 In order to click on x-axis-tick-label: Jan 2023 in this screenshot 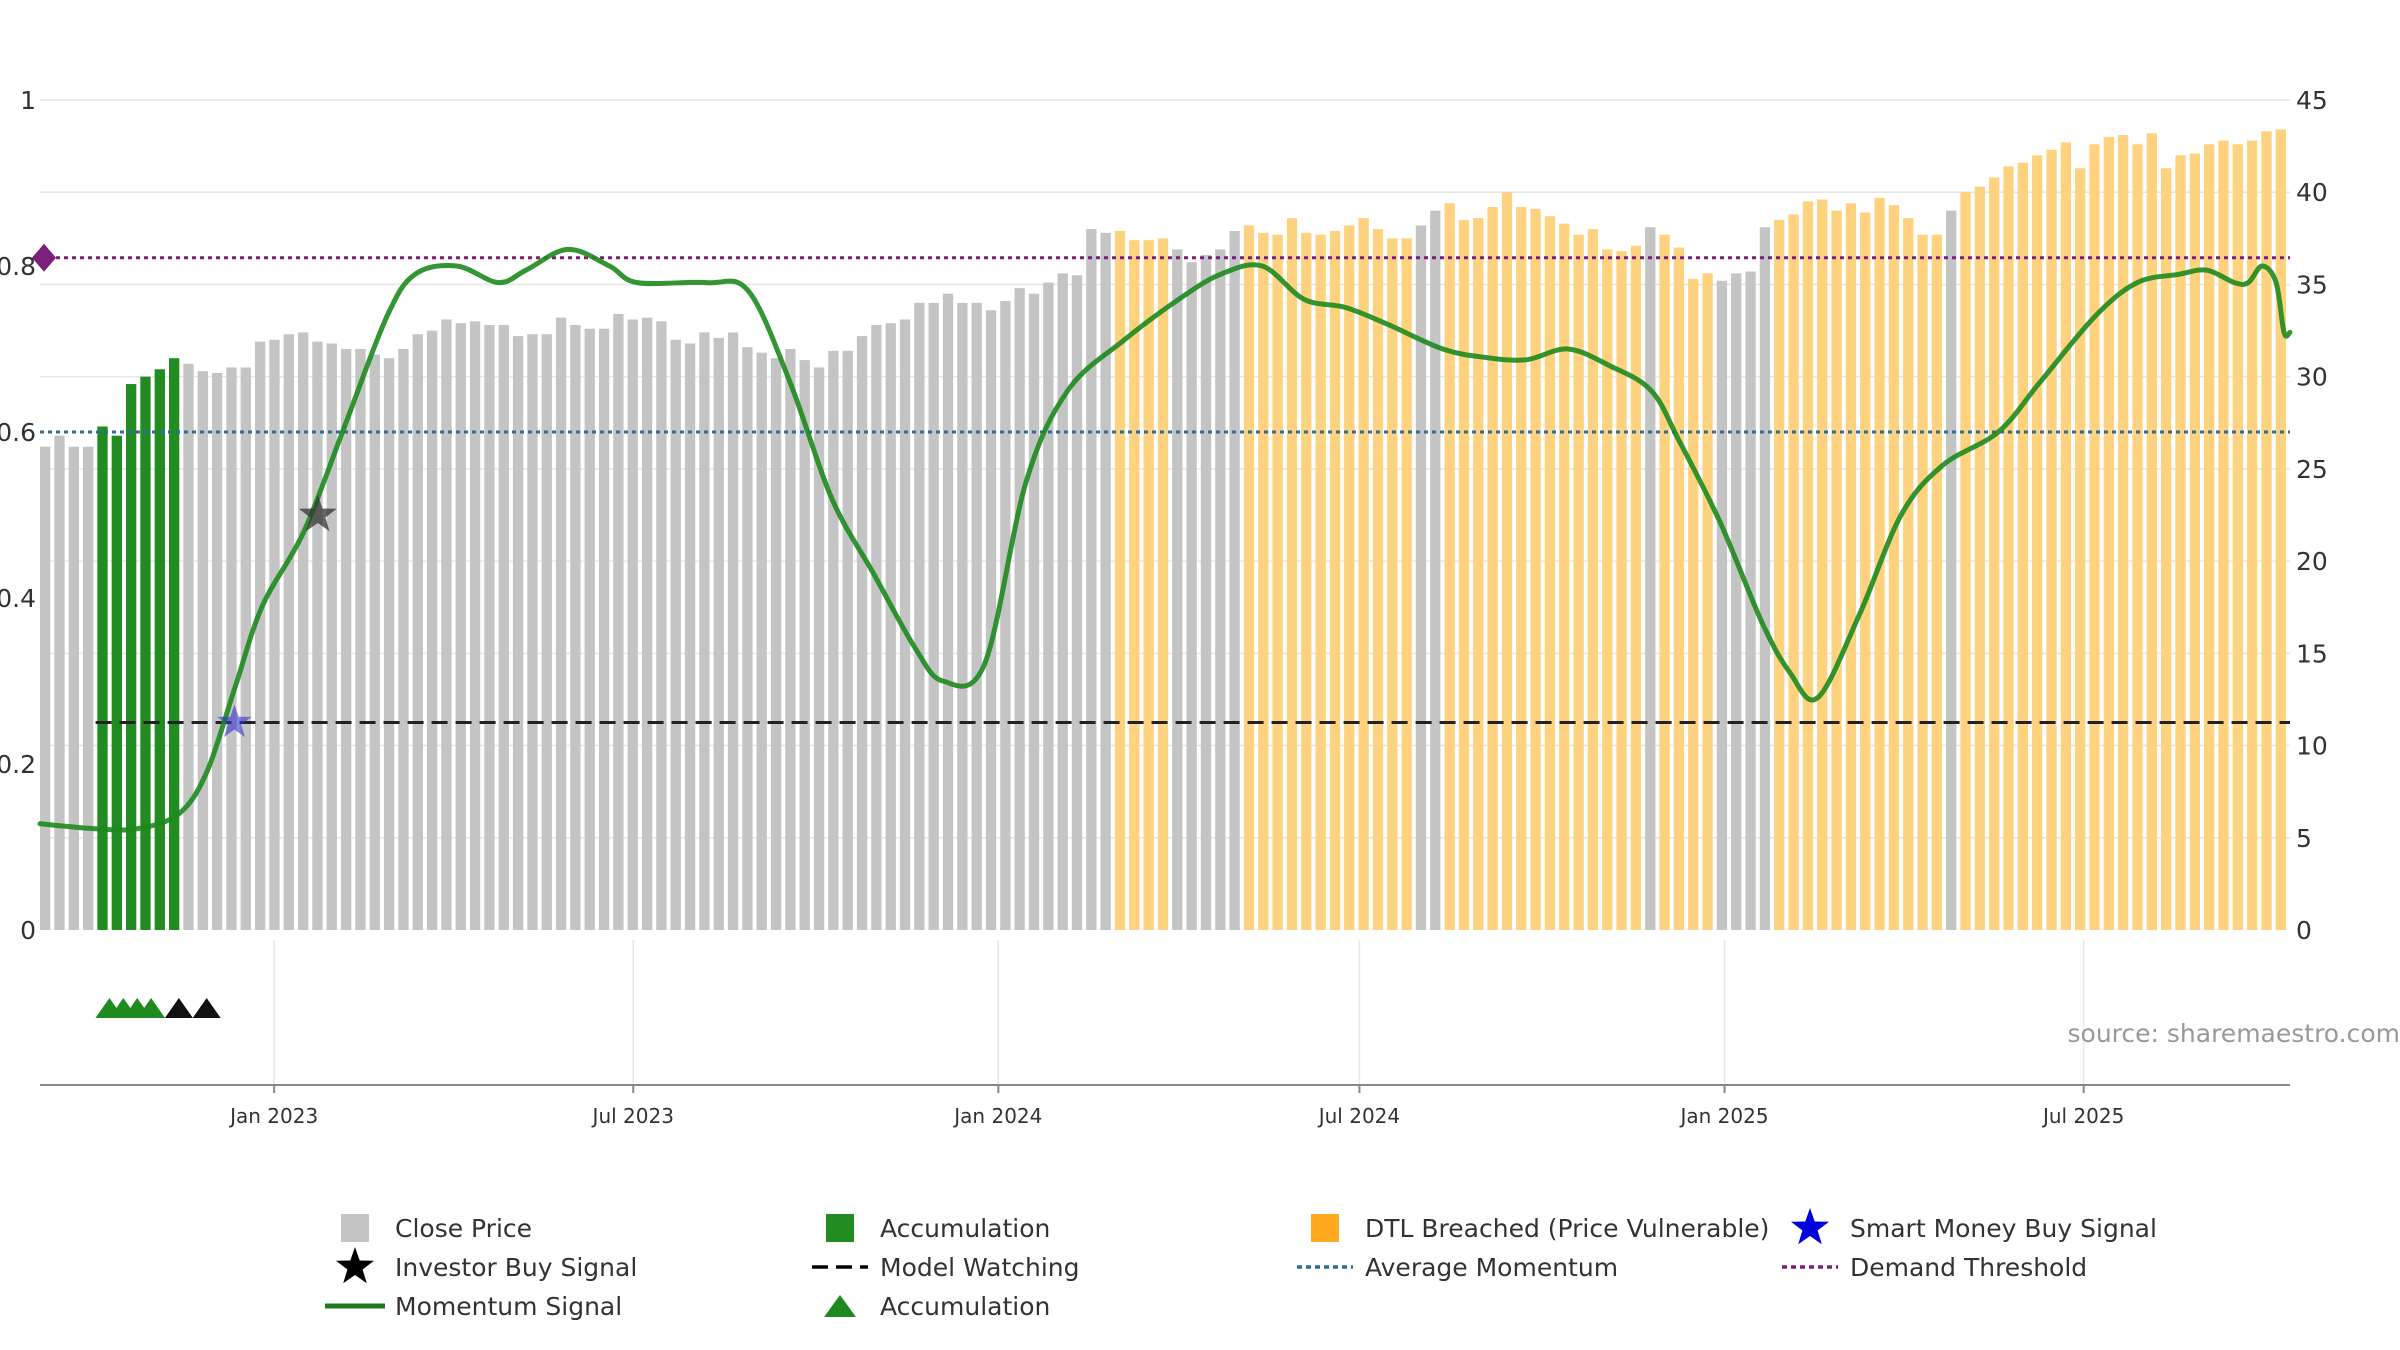, I will do `click(273, 1116)`.